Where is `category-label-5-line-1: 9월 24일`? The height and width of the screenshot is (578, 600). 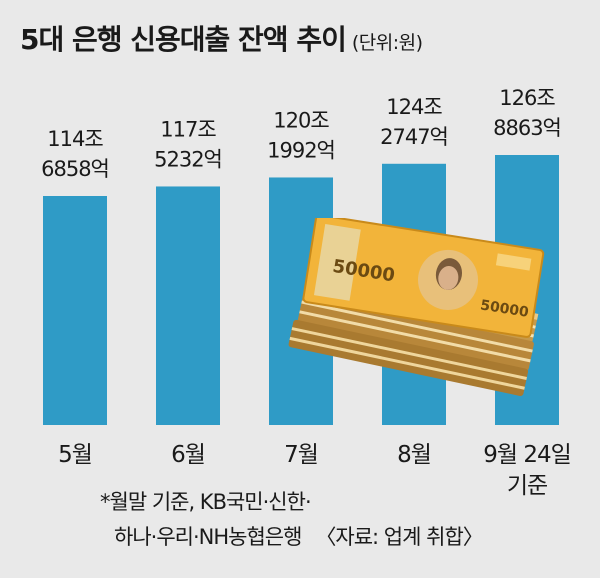 category-label-5-line-1: 9월 24일 is located at coordinates (527, 455).